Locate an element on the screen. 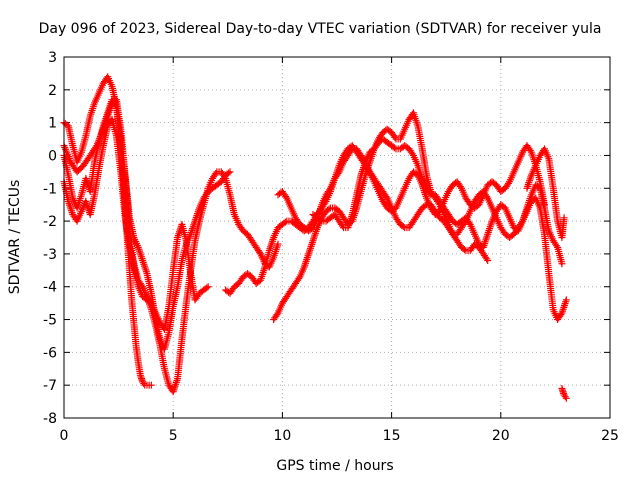 This screenshot has height=480, width=640. y-tick-label: 0 is located at coordinates (52, 156).